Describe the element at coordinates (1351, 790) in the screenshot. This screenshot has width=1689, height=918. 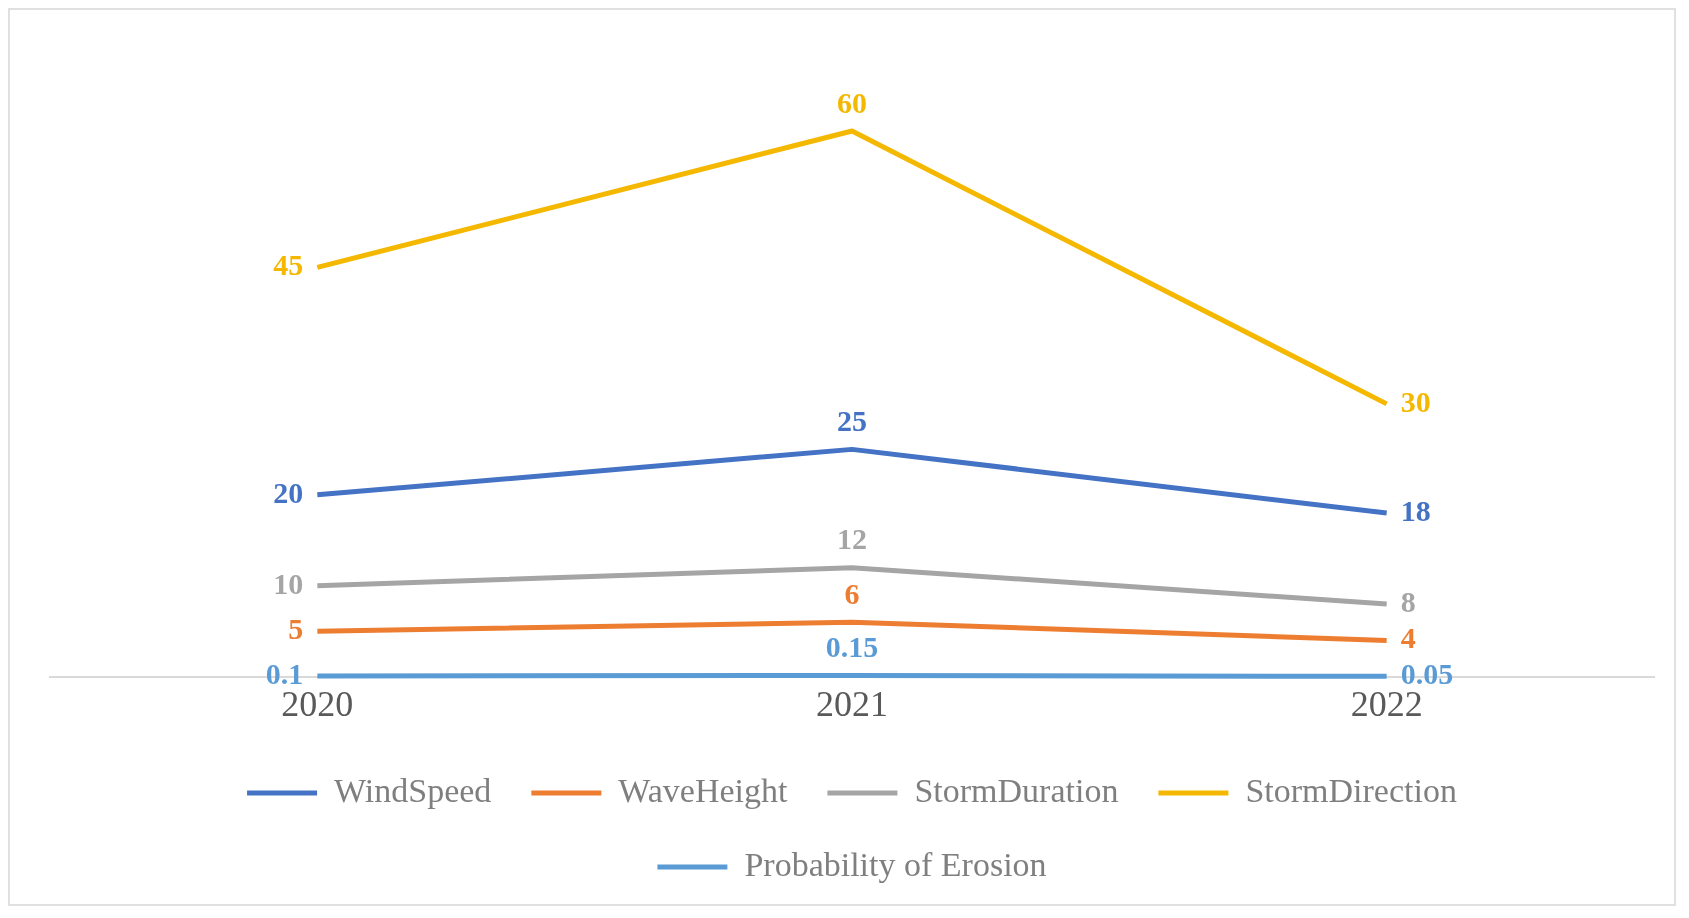
I see `legend-label: StormDirection` at that location.